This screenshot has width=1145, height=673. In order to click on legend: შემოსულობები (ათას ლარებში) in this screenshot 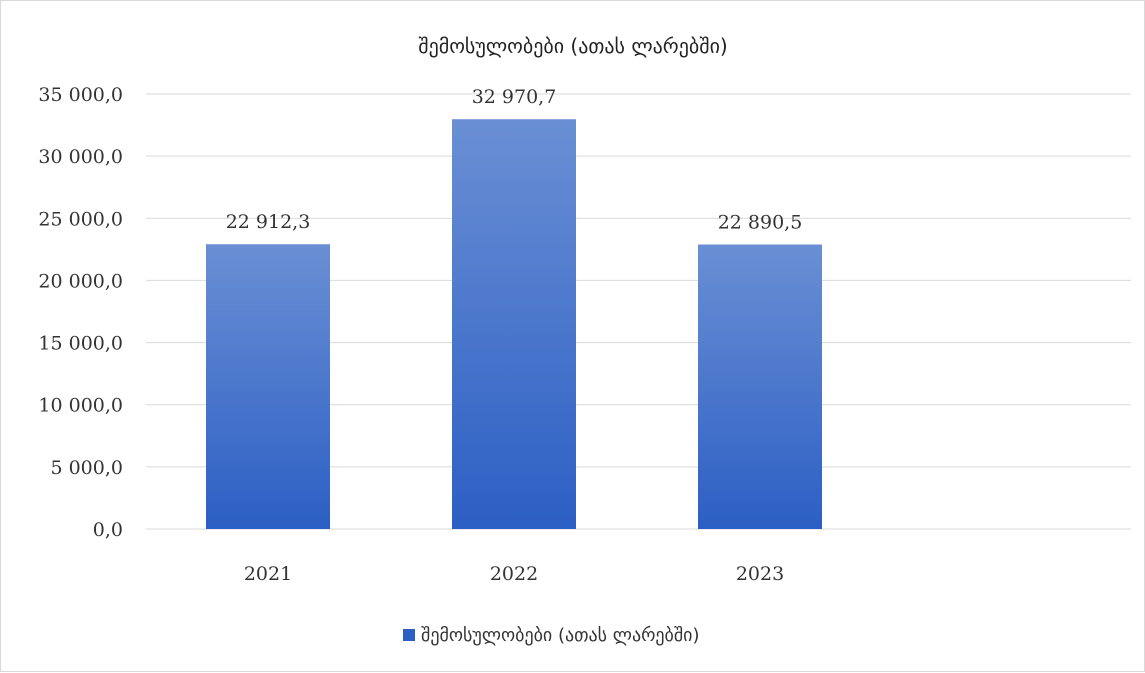, I will do `click(551, 635)`.